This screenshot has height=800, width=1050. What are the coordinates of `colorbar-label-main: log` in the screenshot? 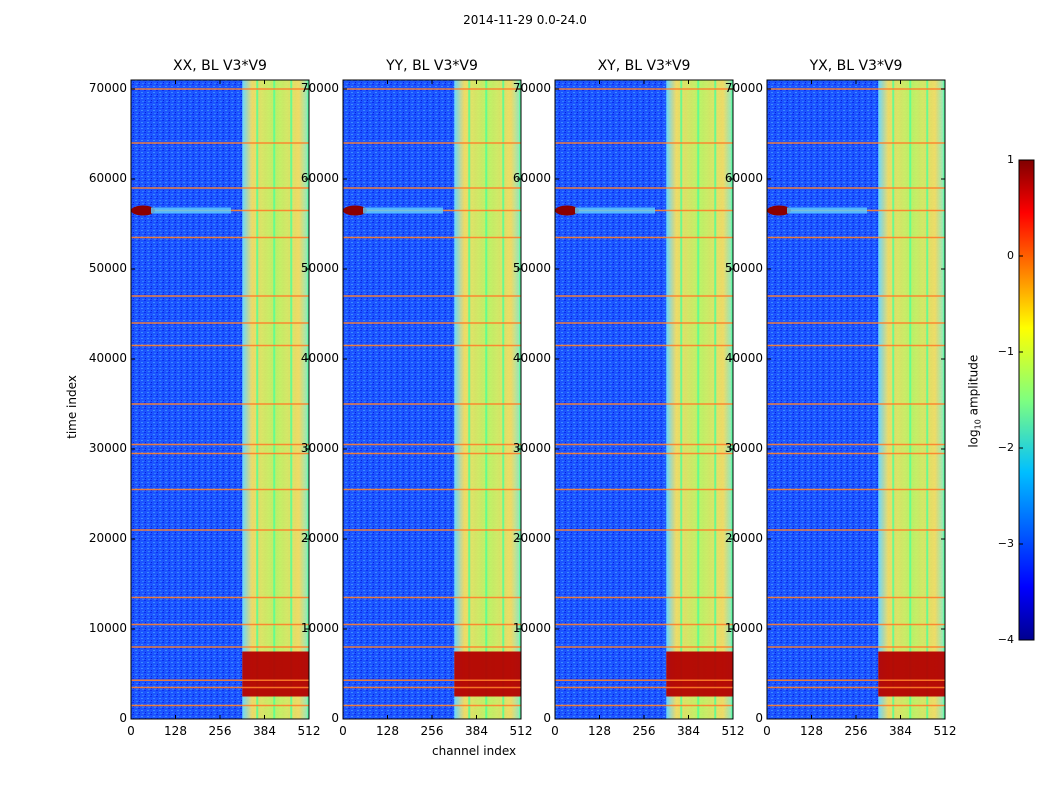 It's located at (973, 438).